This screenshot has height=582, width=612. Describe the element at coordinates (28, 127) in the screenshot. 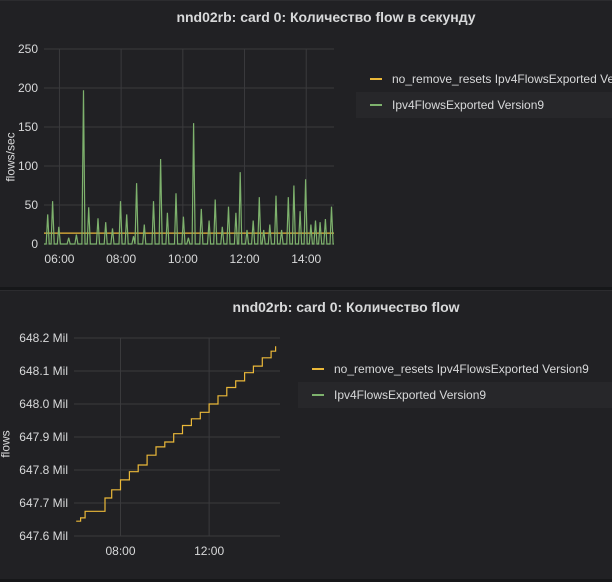

I see `y-tick-label: 150` at that location.